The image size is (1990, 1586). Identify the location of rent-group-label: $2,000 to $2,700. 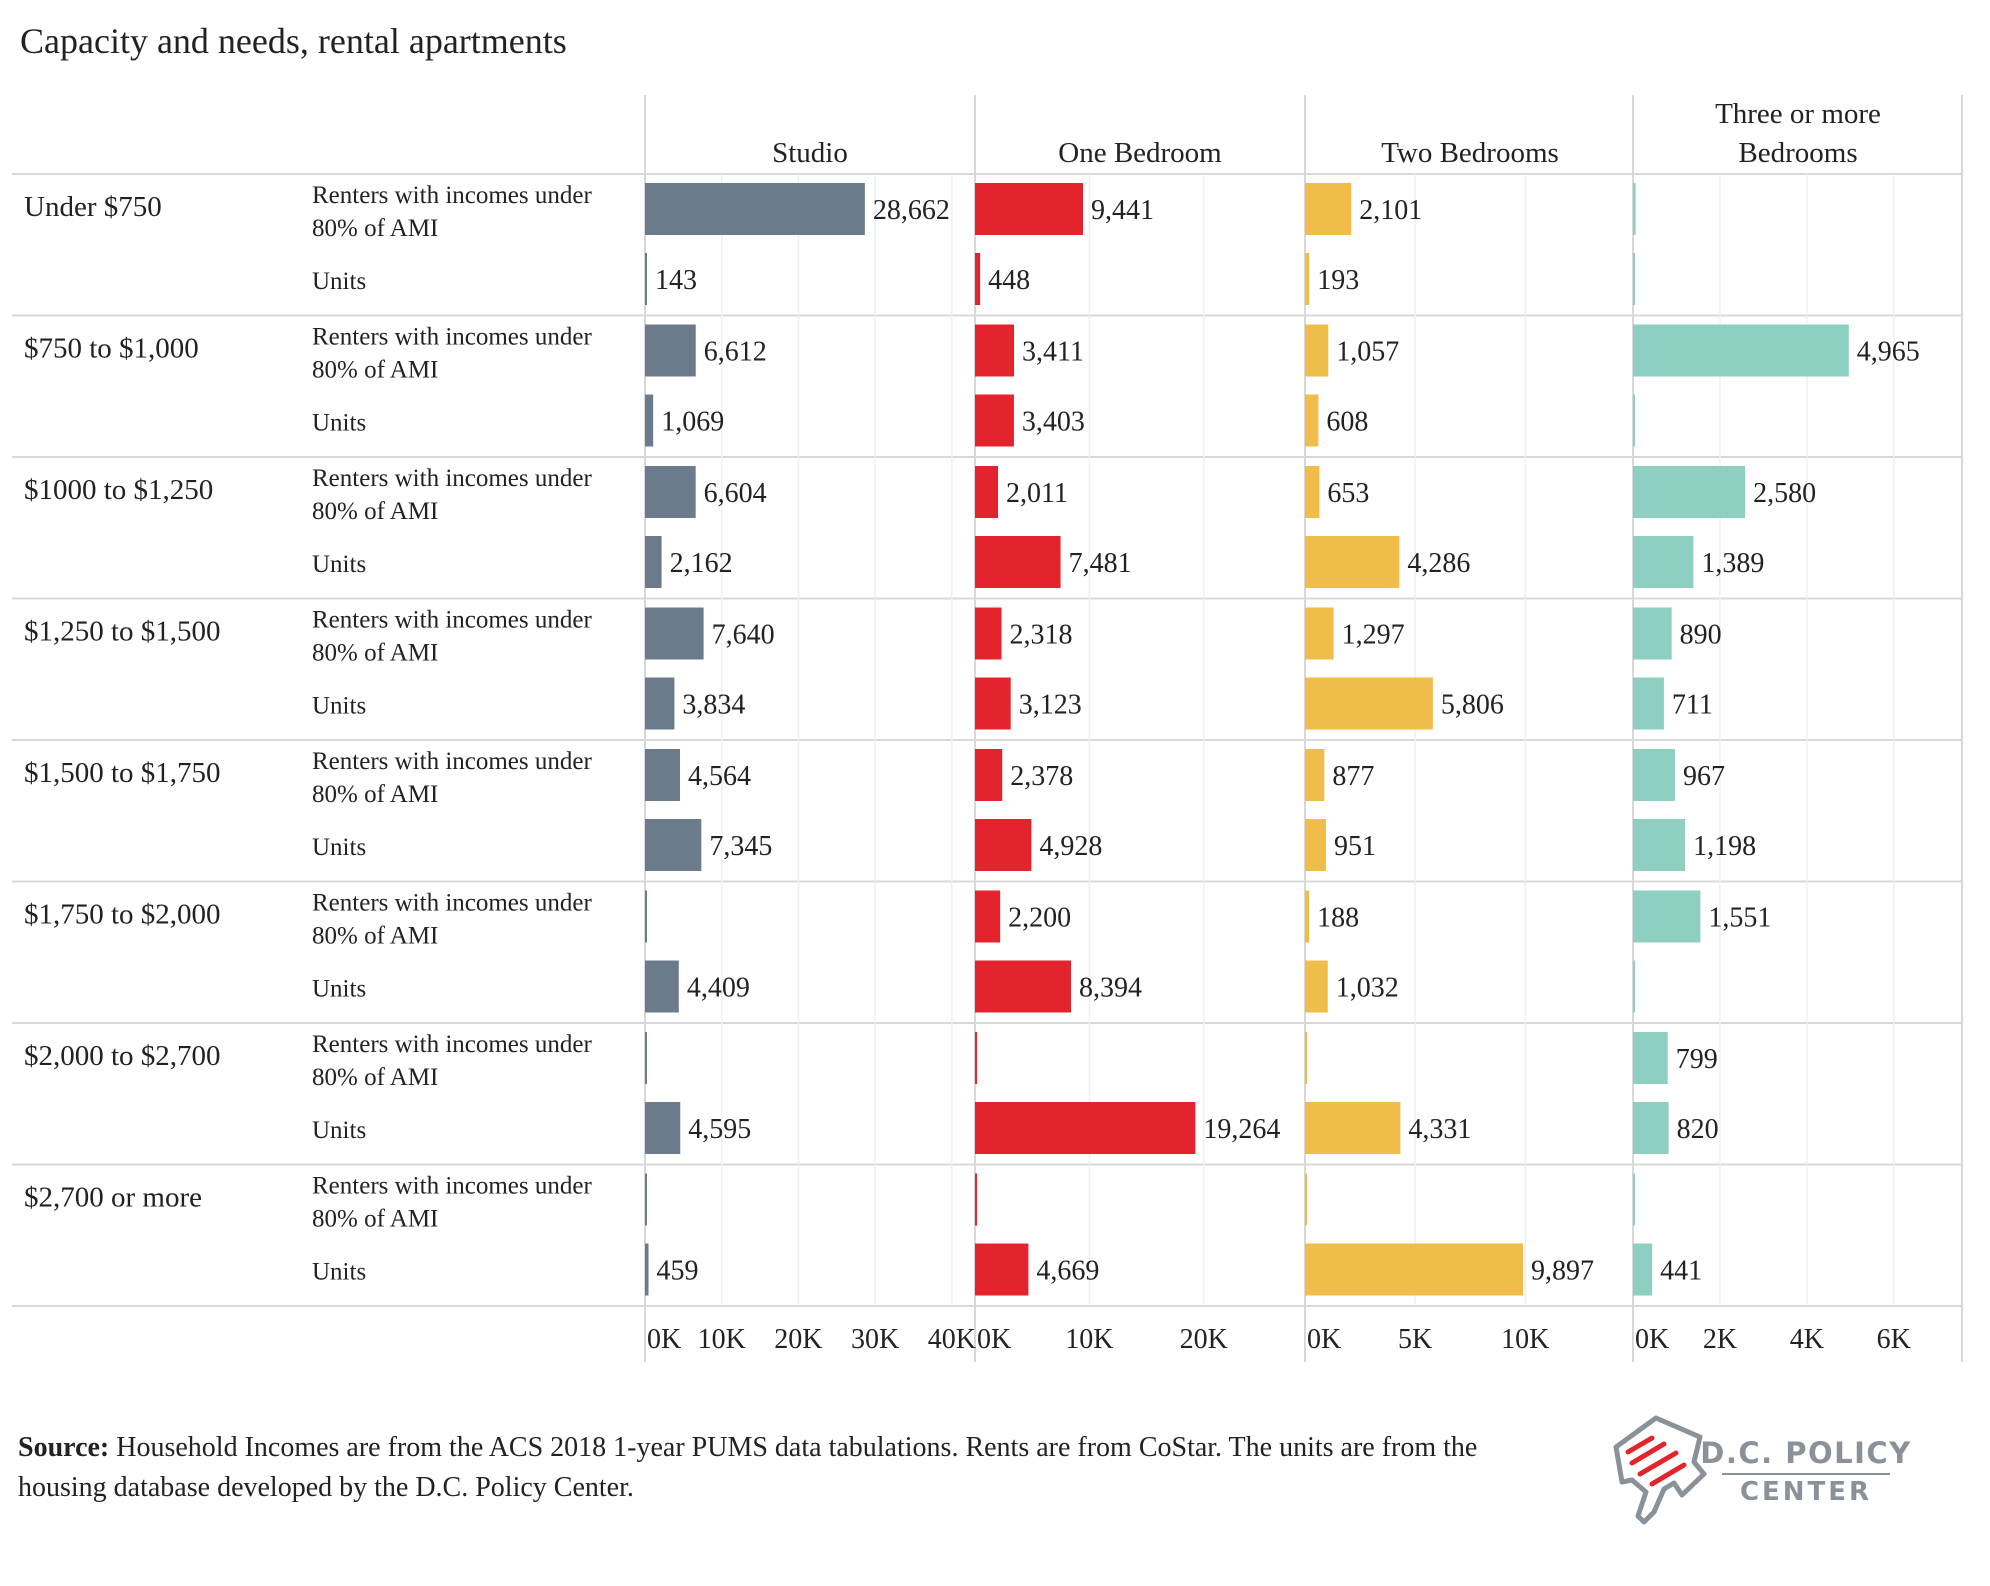
(122, 1056).